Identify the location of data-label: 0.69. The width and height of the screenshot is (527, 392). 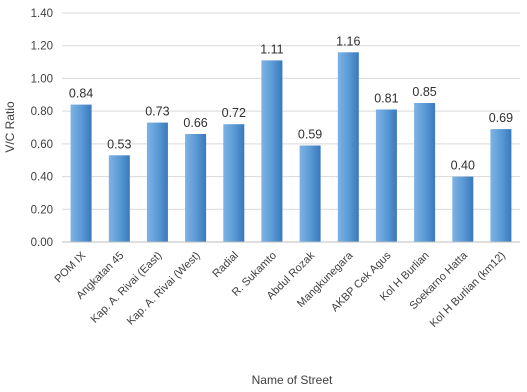
(501, 118).